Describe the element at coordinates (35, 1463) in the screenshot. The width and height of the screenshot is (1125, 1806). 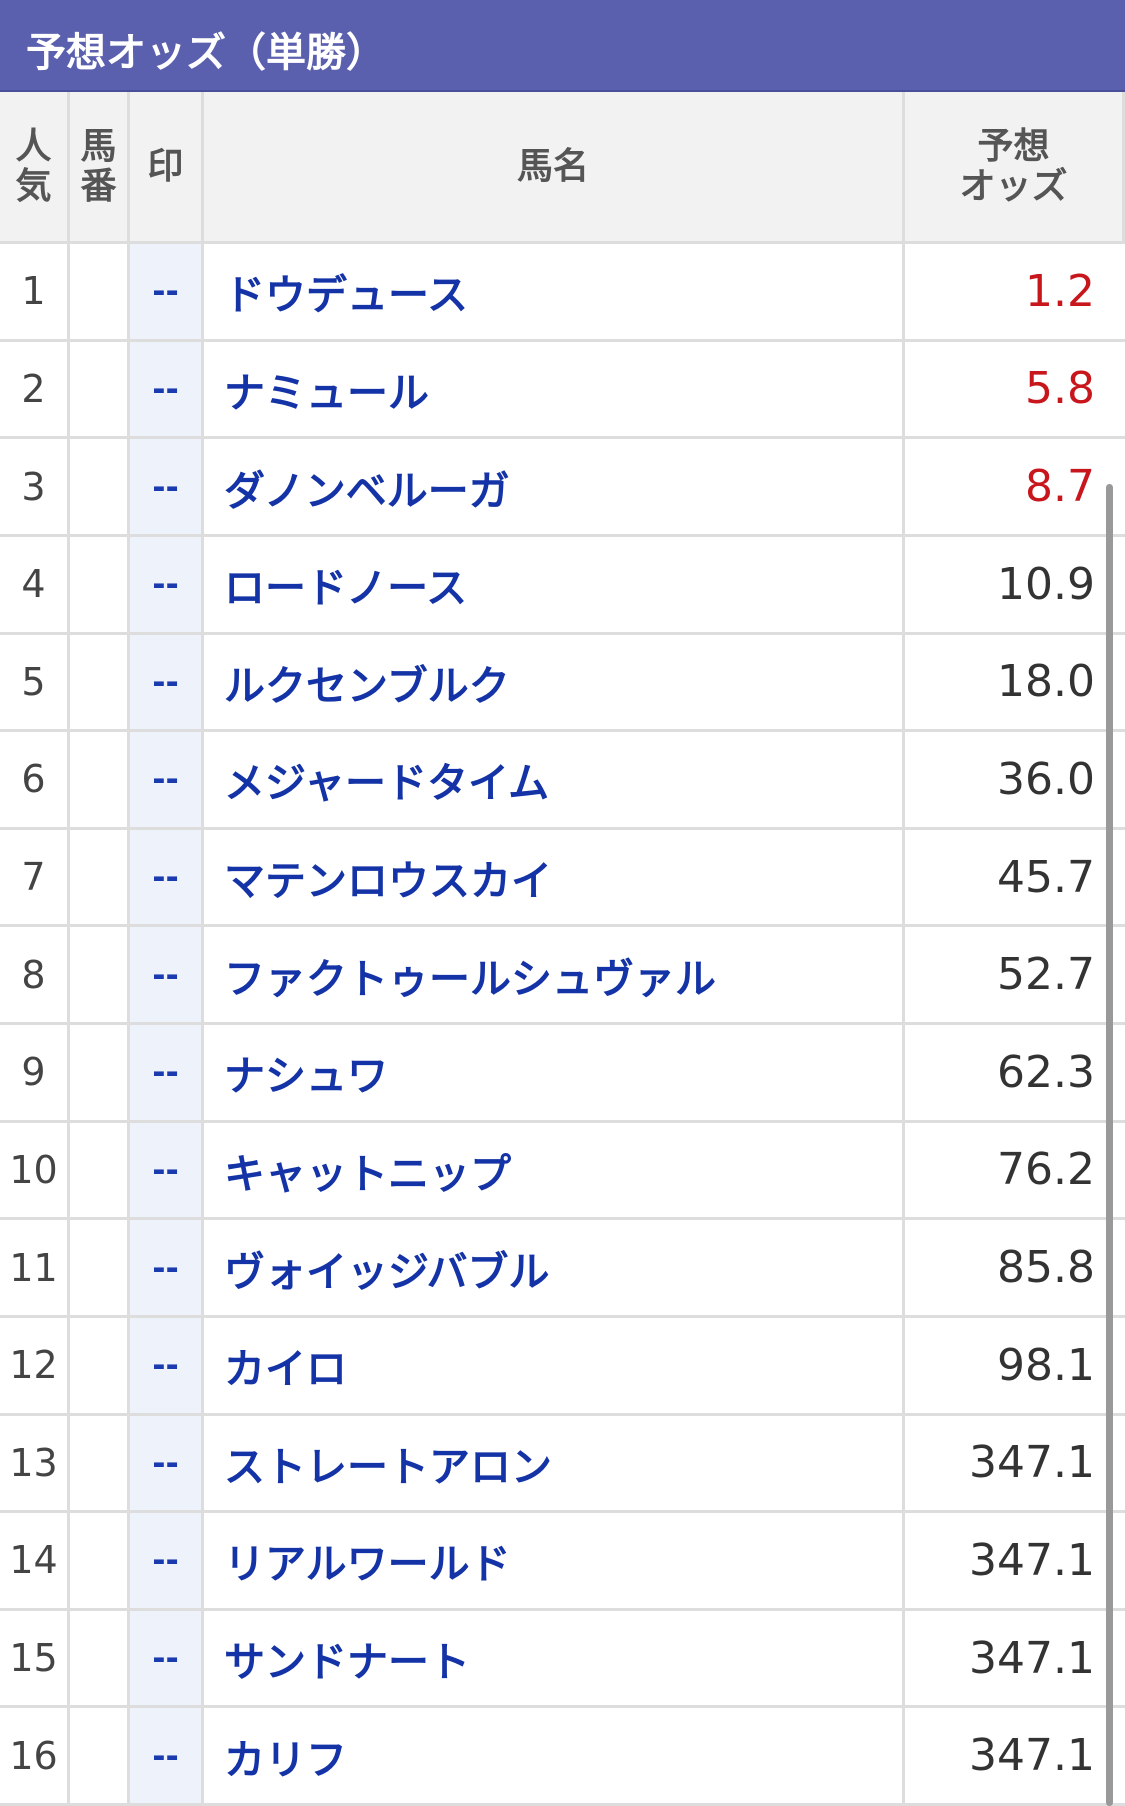
I see `popularity-rank: 13` at that location.